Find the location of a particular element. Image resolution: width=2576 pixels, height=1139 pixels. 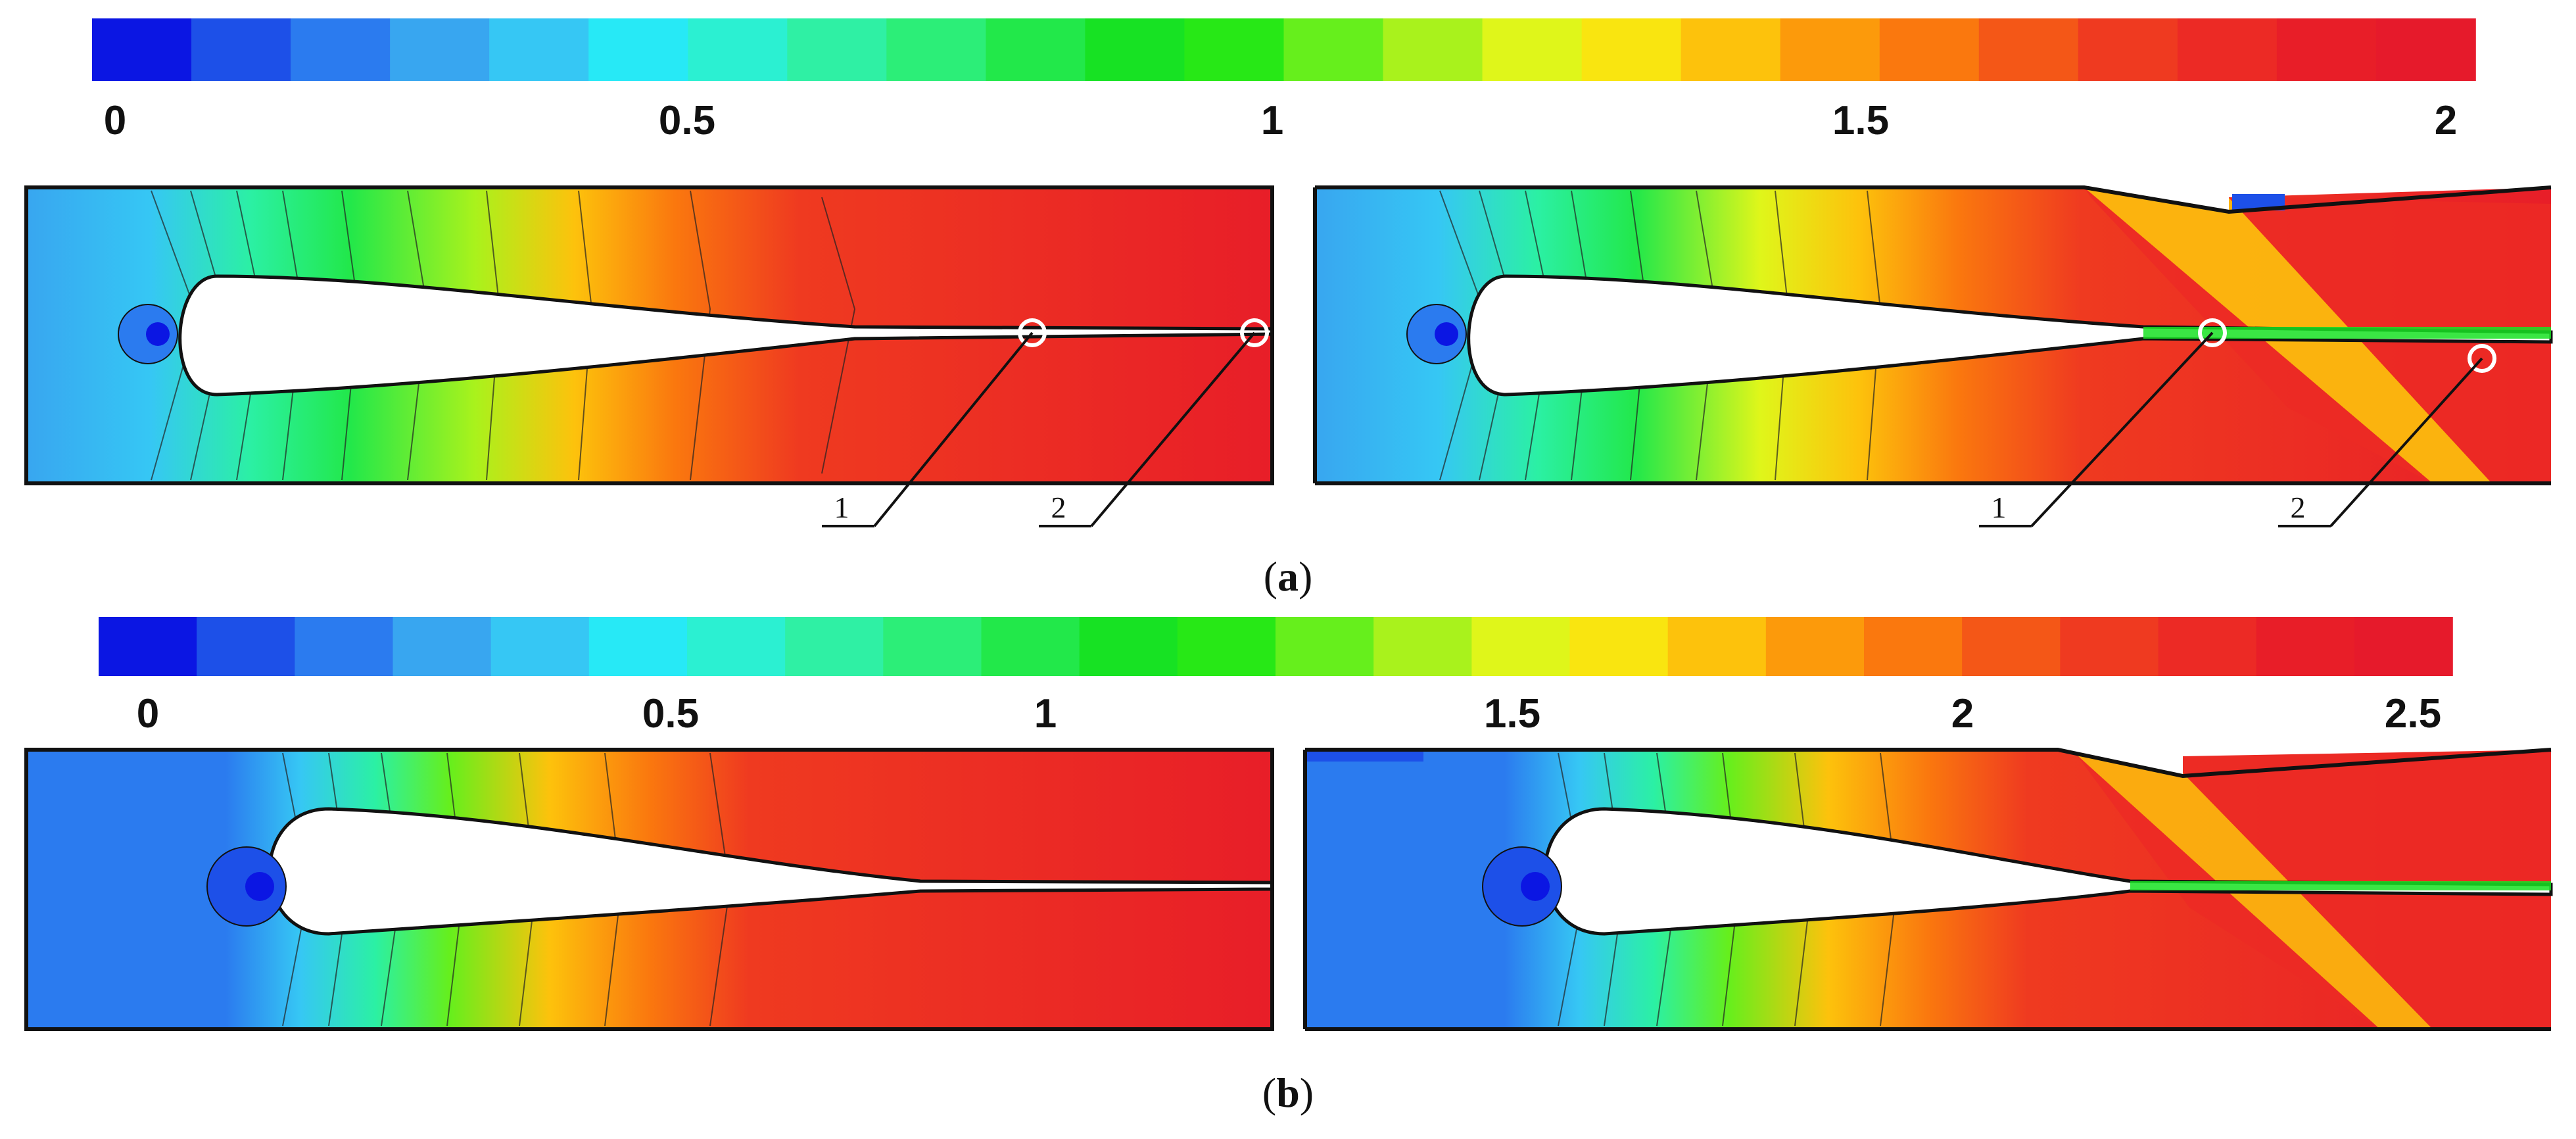

colorbar-a-tick-label: 2 is located at coordinates (2446, 120).